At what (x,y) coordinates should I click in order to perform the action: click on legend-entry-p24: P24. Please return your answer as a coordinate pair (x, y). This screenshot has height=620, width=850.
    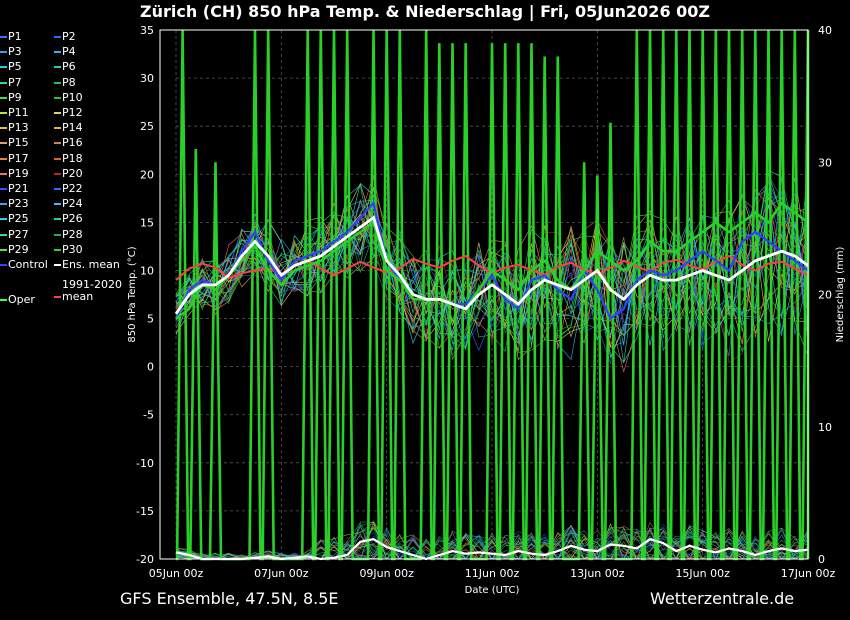
    Looking at the image, I should click on (68, 204).